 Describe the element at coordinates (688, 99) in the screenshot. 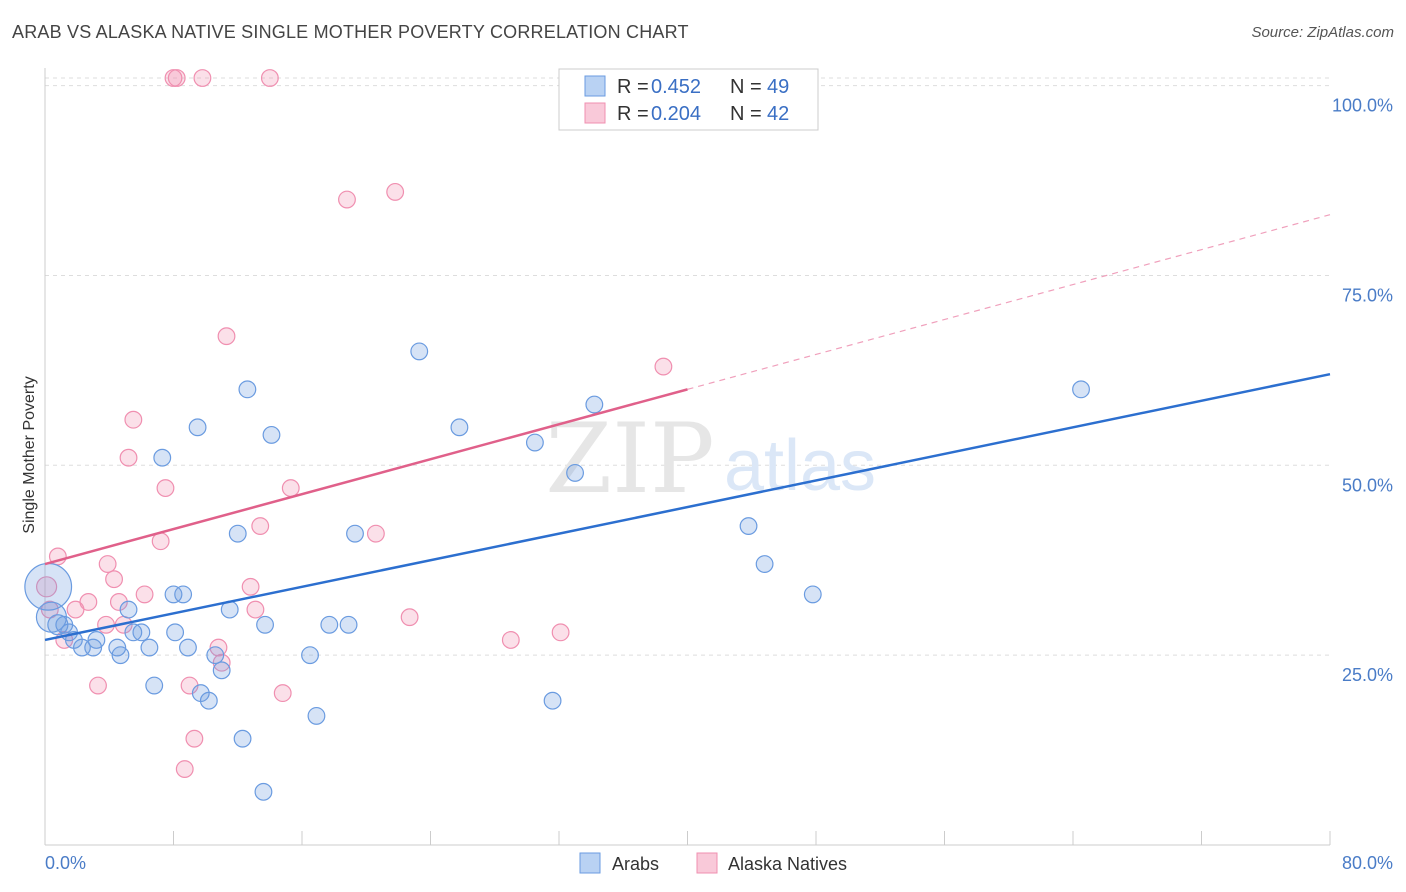

I see `legend: R = 0.452 N = 49 R = 0.204 N = 42` at that location.